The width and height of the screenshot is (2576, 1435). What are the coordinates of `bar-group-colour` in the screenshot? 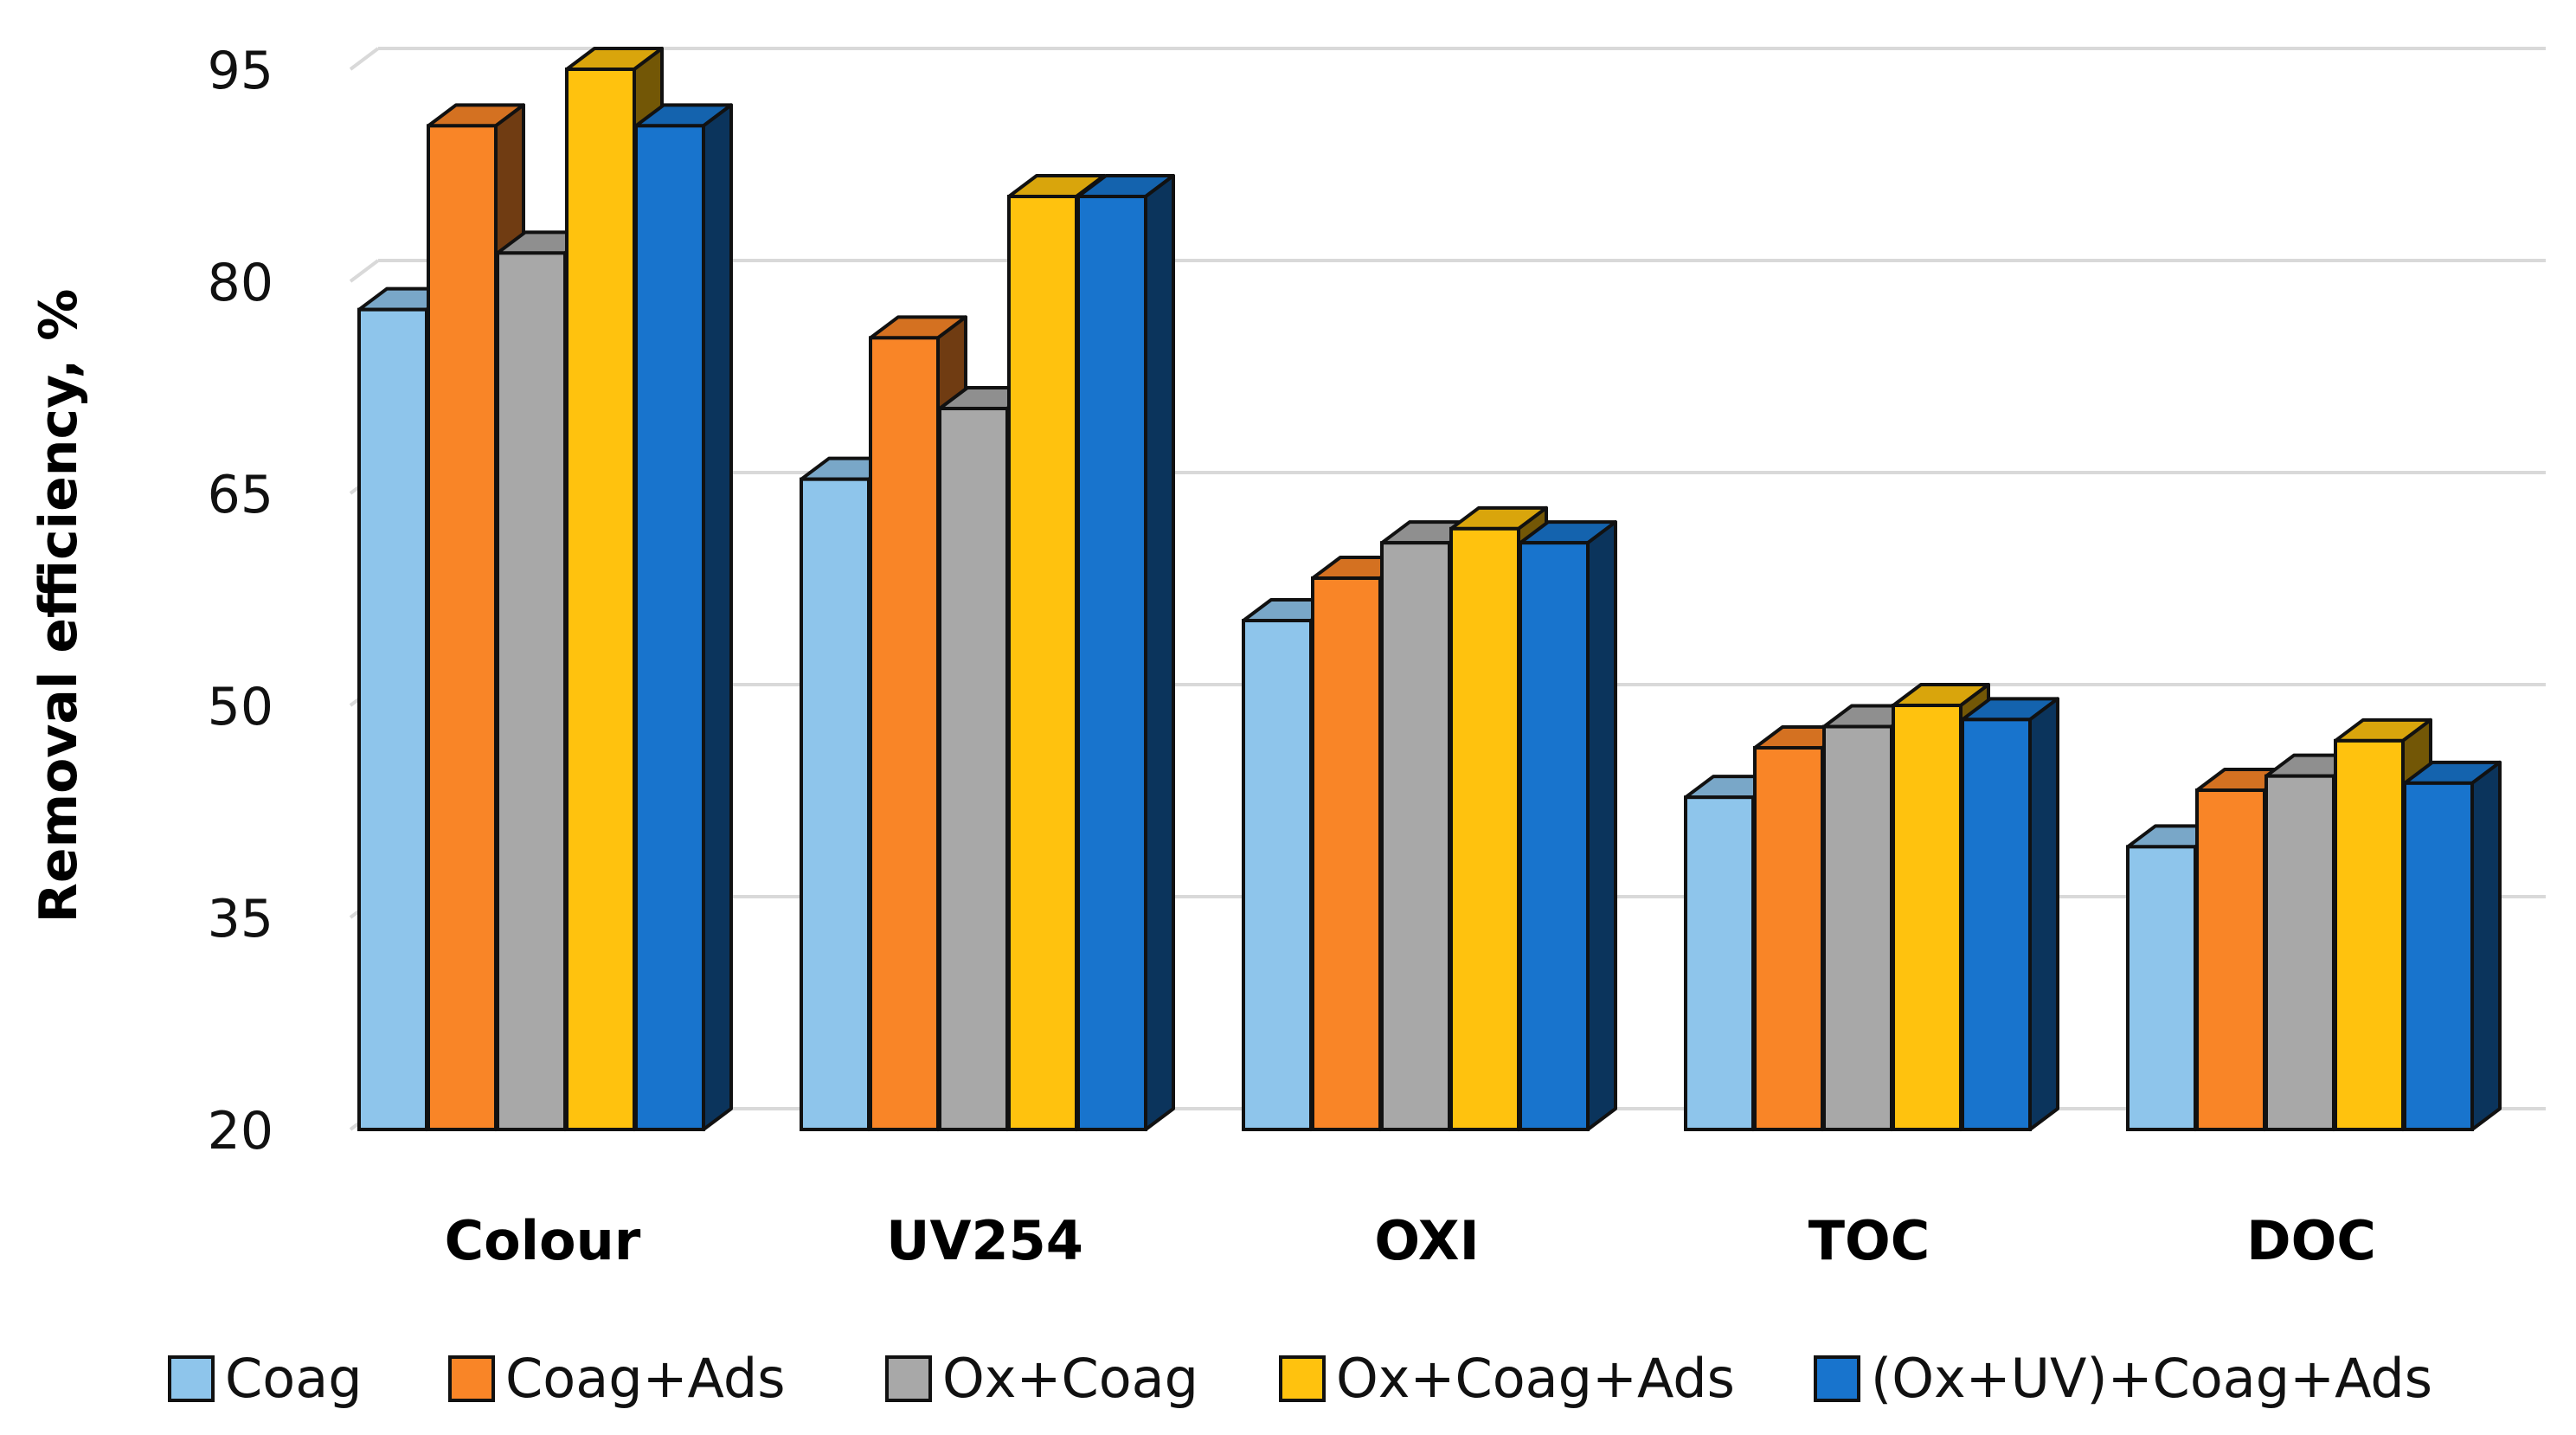 It's located at (545, 589).